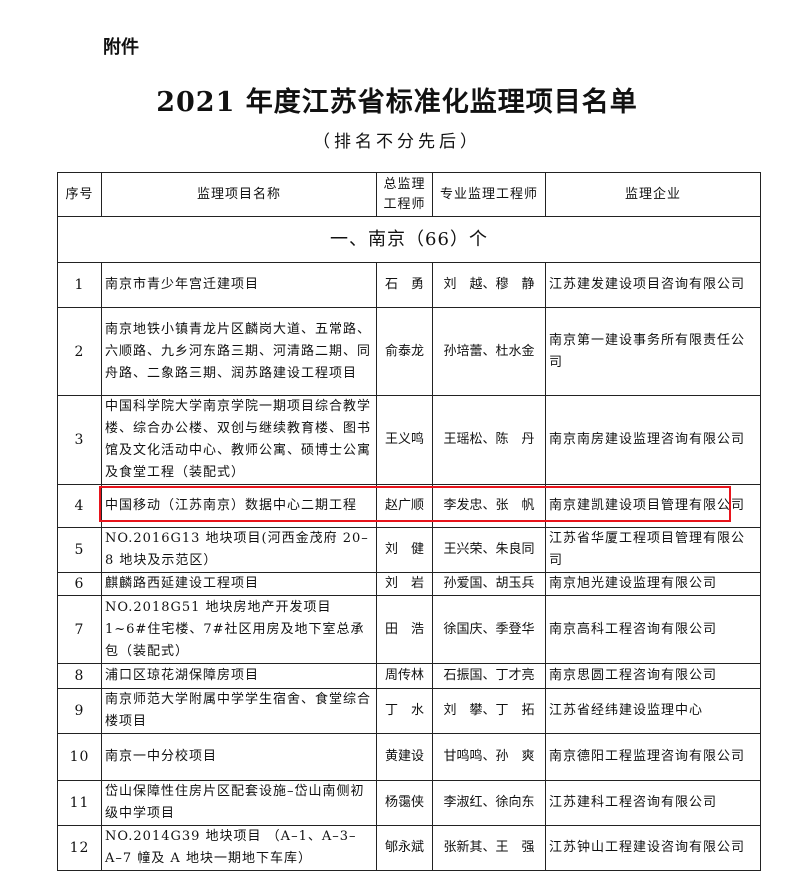  Describe the element at coordinates (489, 194) in the screenshot. I see `header-engineers: 专业监理工程师` at that location.